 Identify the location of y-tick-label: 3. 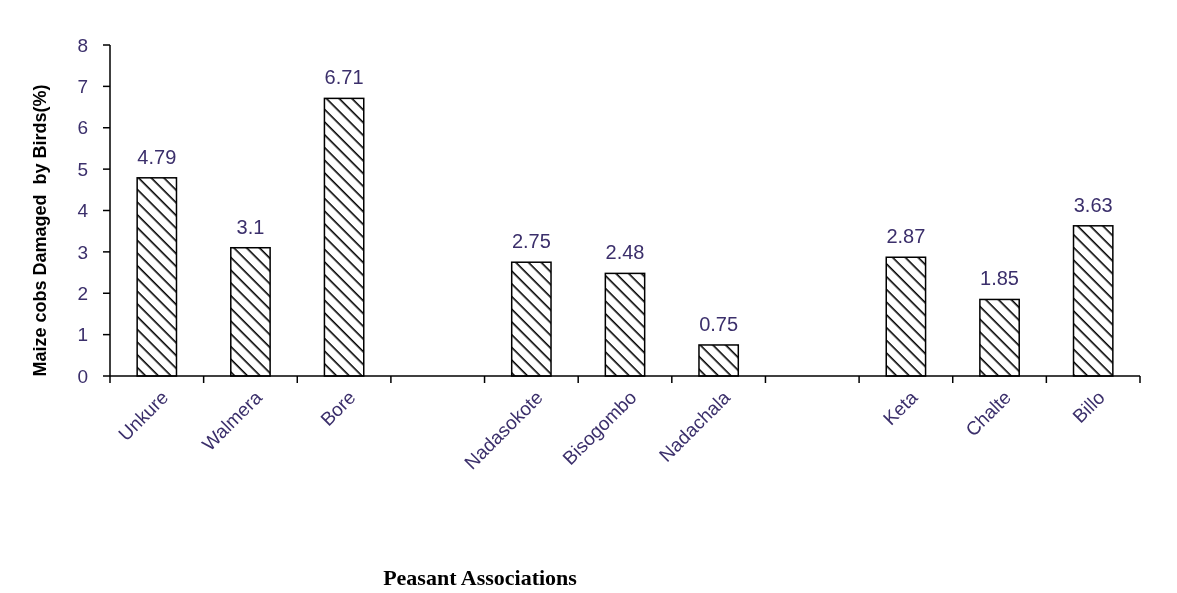
(82, 252).